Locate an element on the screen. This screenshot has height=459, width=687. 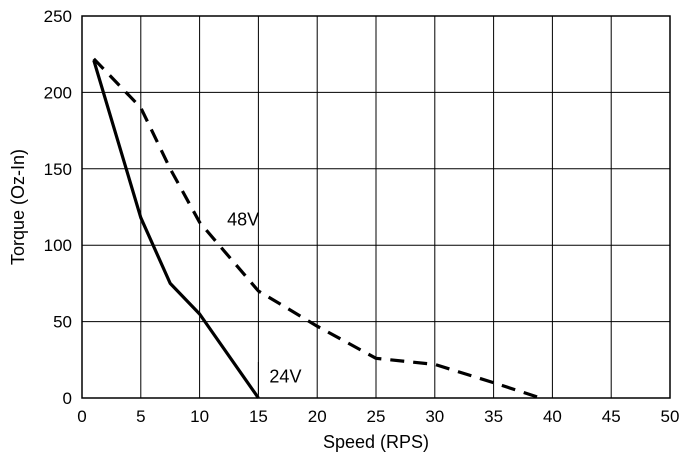
x-tick-label-1: 5 is located at coordinates (140, 416).